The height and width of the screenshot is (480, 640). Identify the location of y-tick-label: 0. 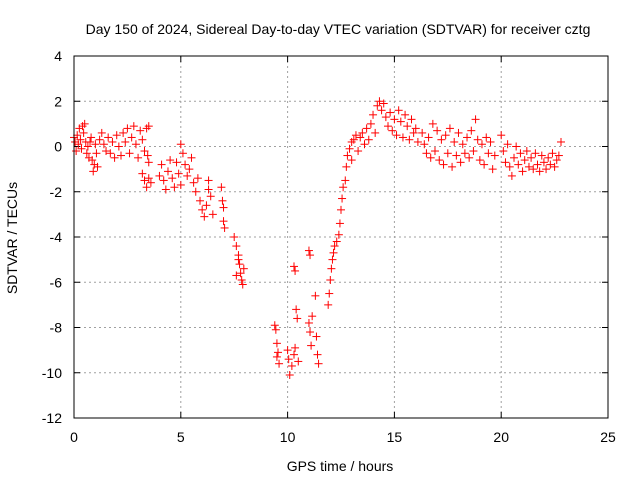
(58, 147).